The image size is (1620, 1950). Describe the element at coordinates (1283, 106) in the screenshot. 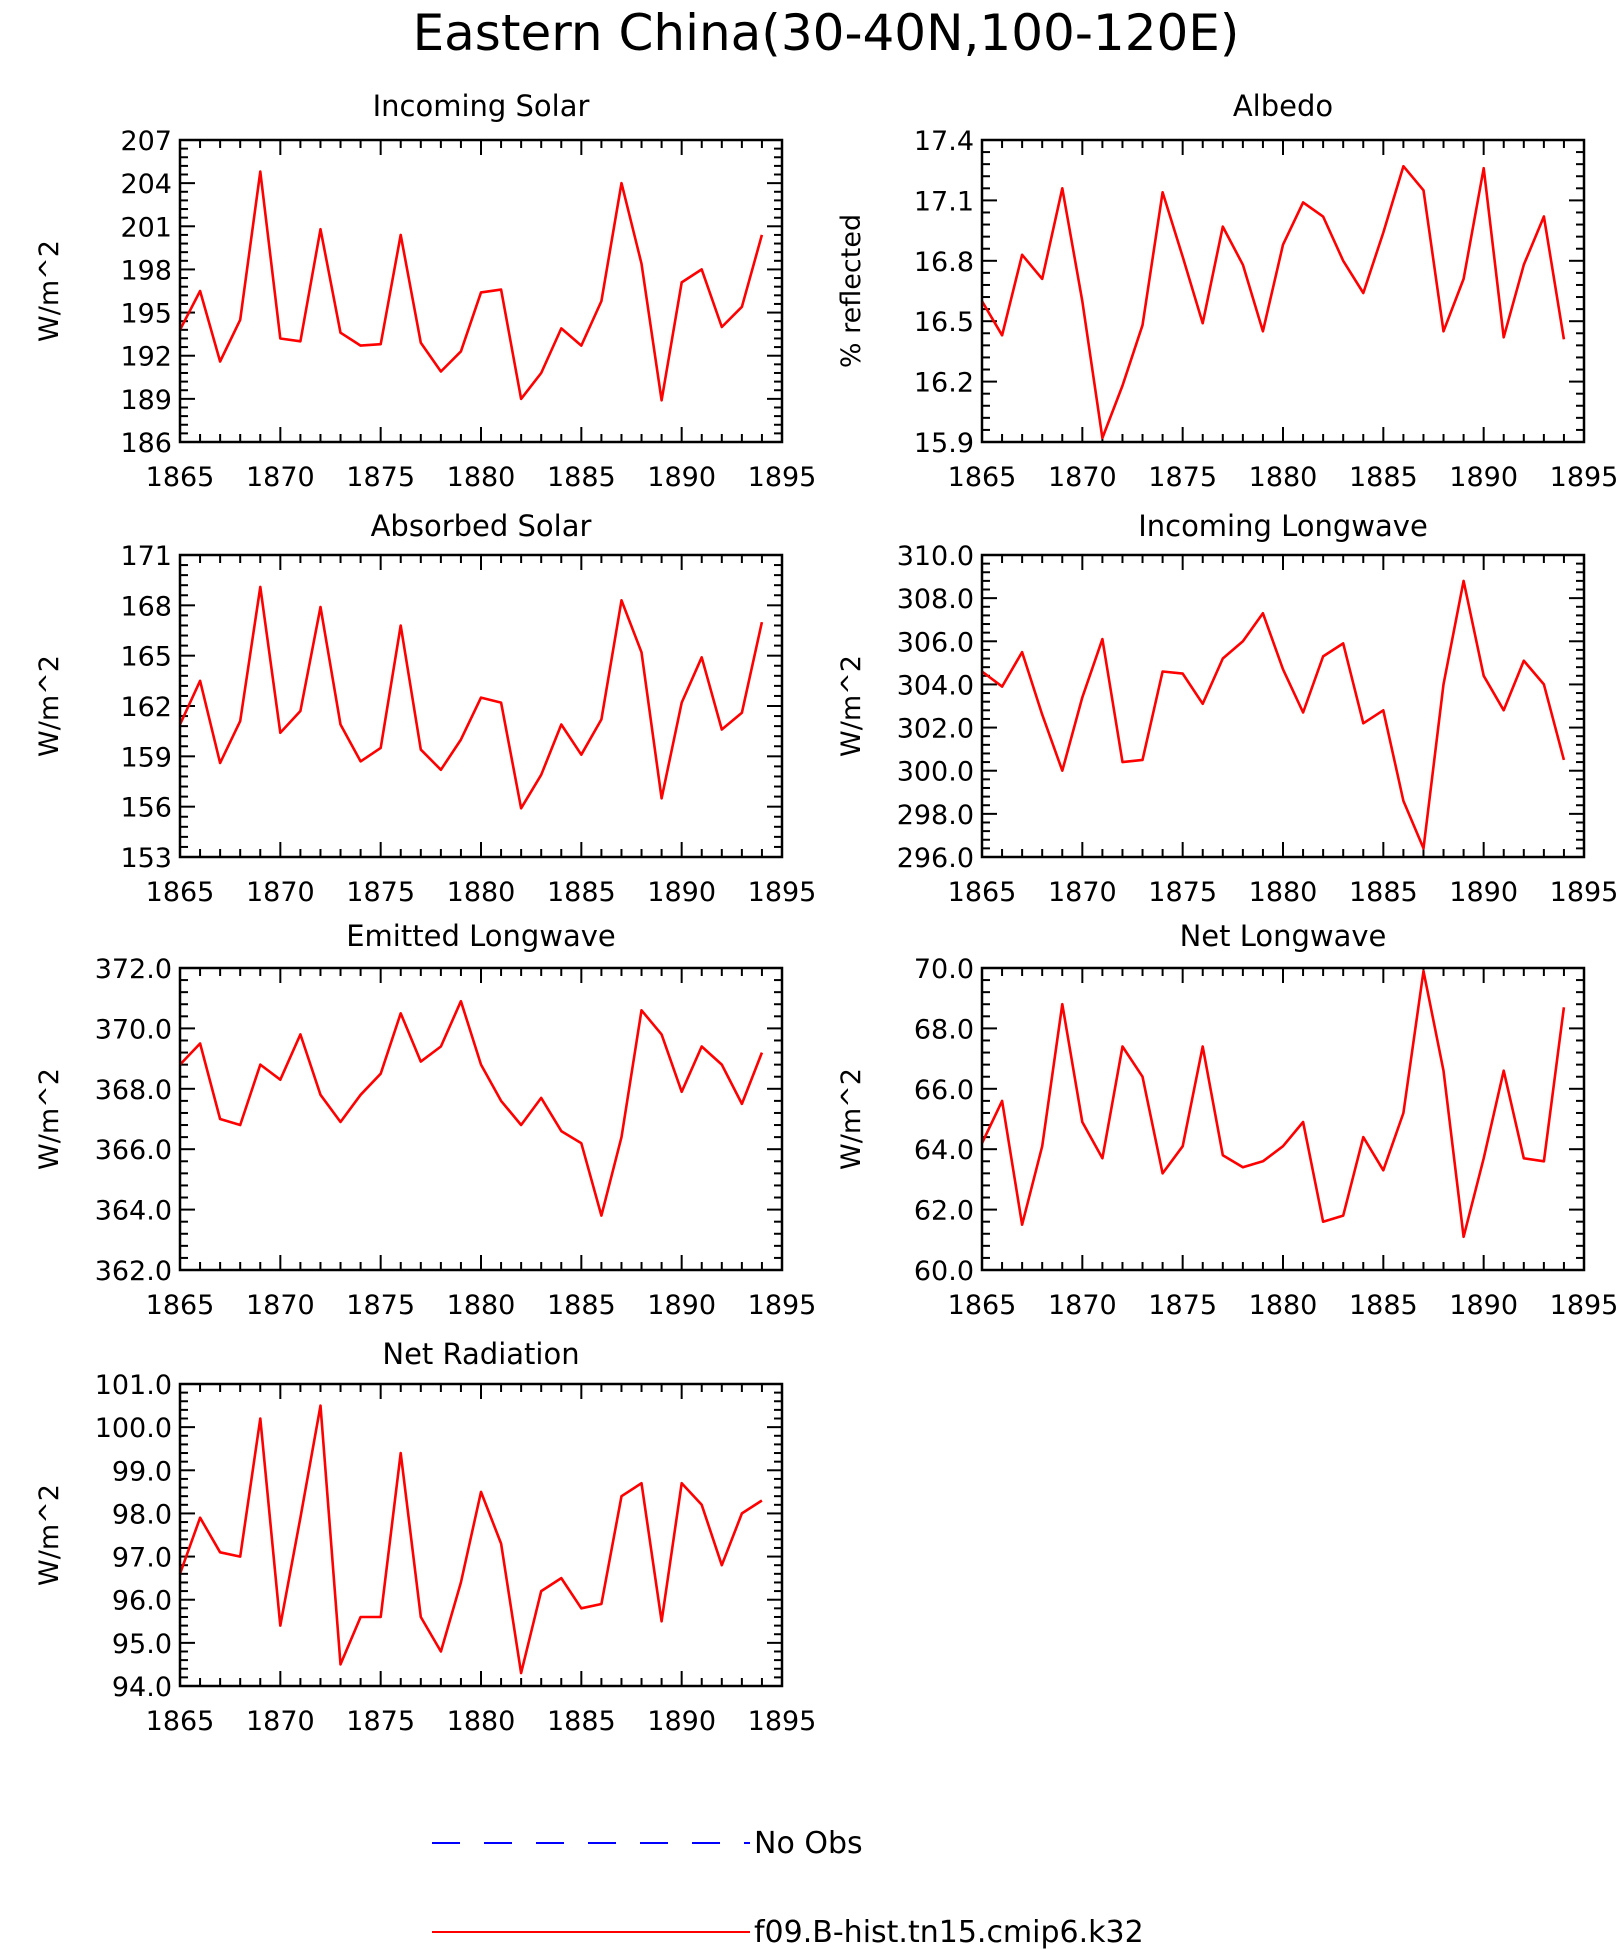

I see `panel-title: Albedo` at that location.